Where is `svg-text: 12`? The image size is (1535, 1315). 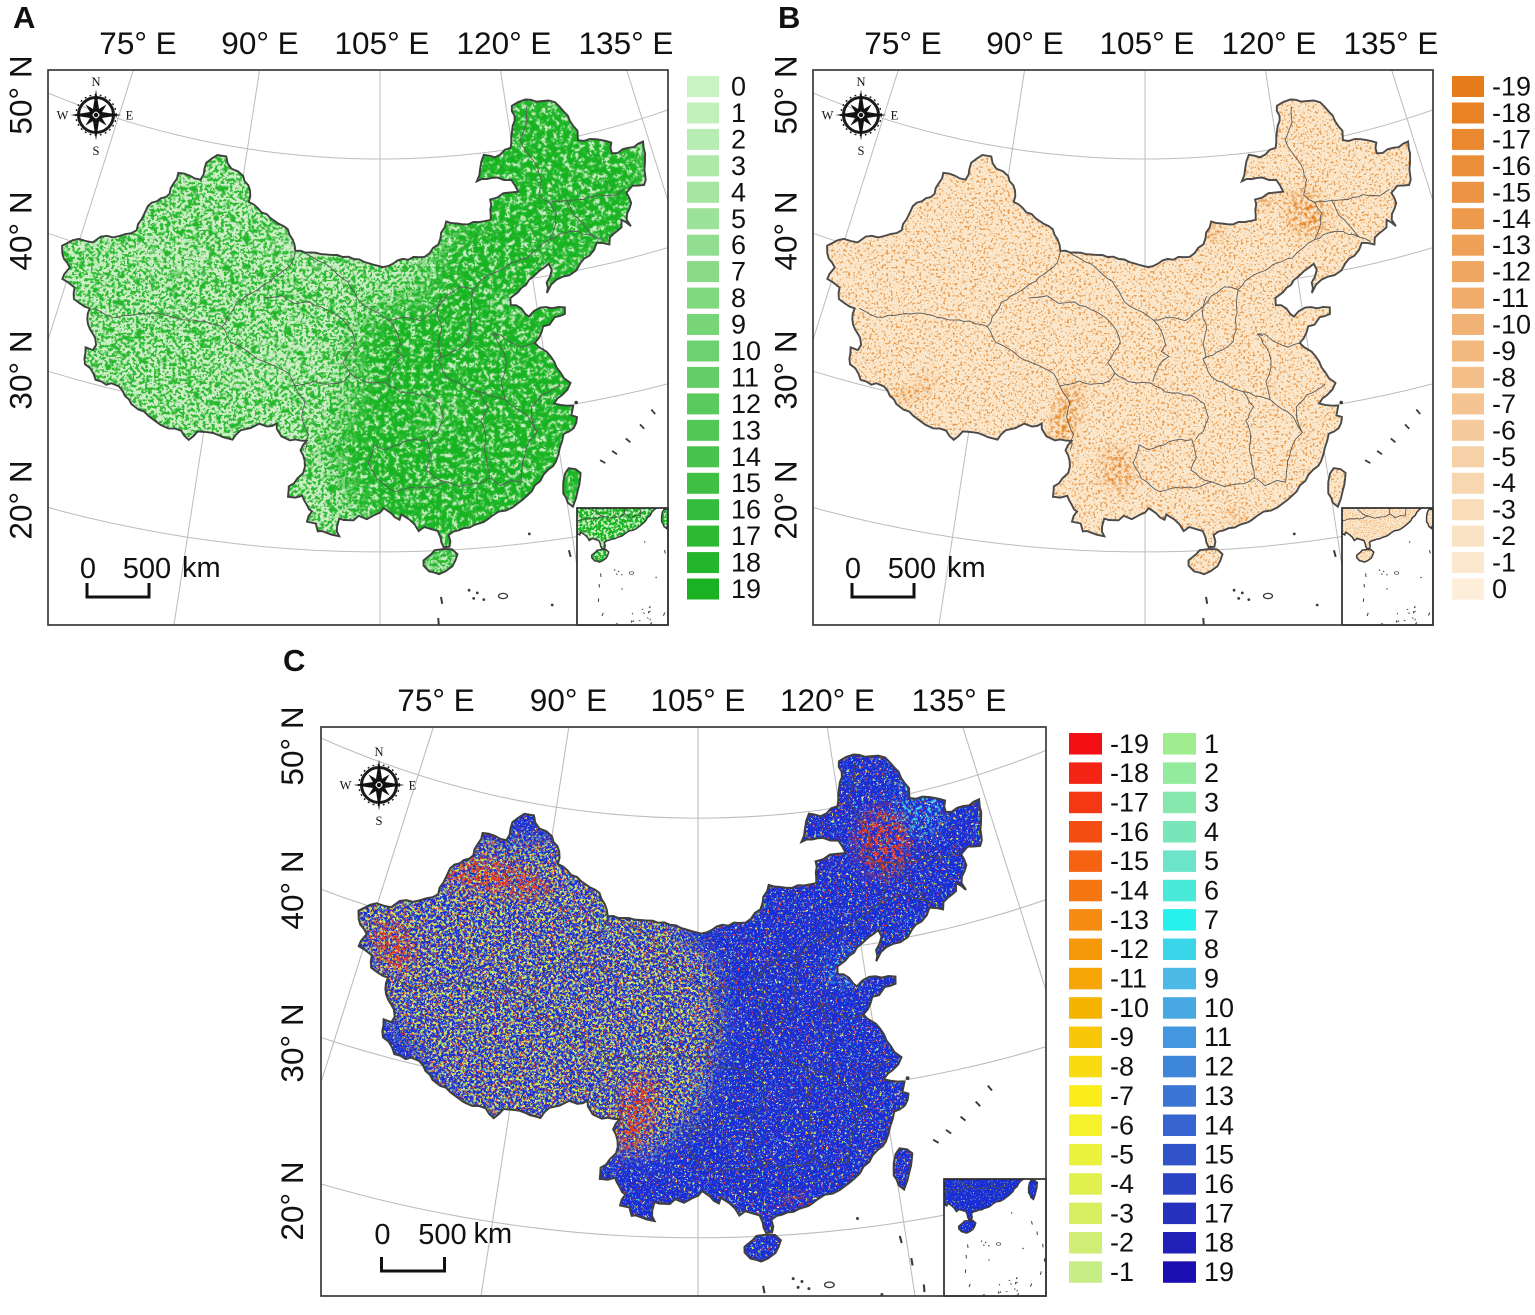 svg-text: 12 is located at coordinates (1219, 1067).